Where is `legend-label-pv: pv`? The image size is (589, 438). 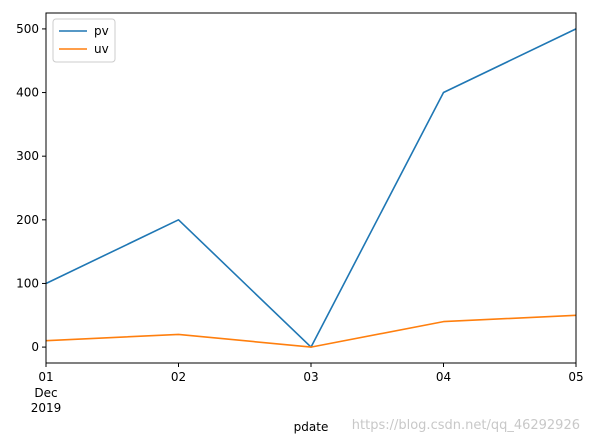
legend-label-pv: pv is located at coordinates (101, 31).